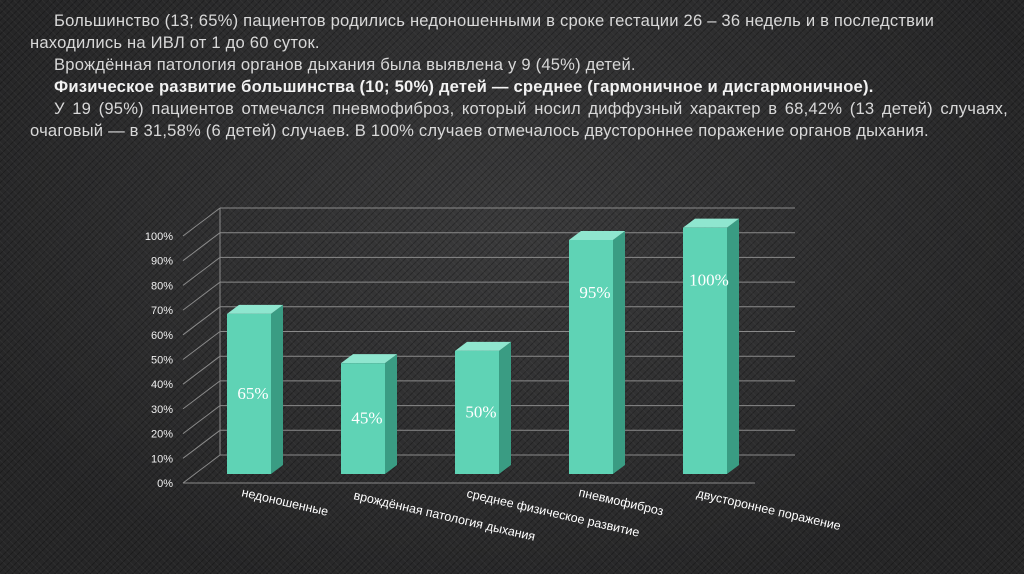  What do you see at coordinates (162, 262) in the screenshot?
I see `y-tick-label: 90%` at bounding box center [162, 262].